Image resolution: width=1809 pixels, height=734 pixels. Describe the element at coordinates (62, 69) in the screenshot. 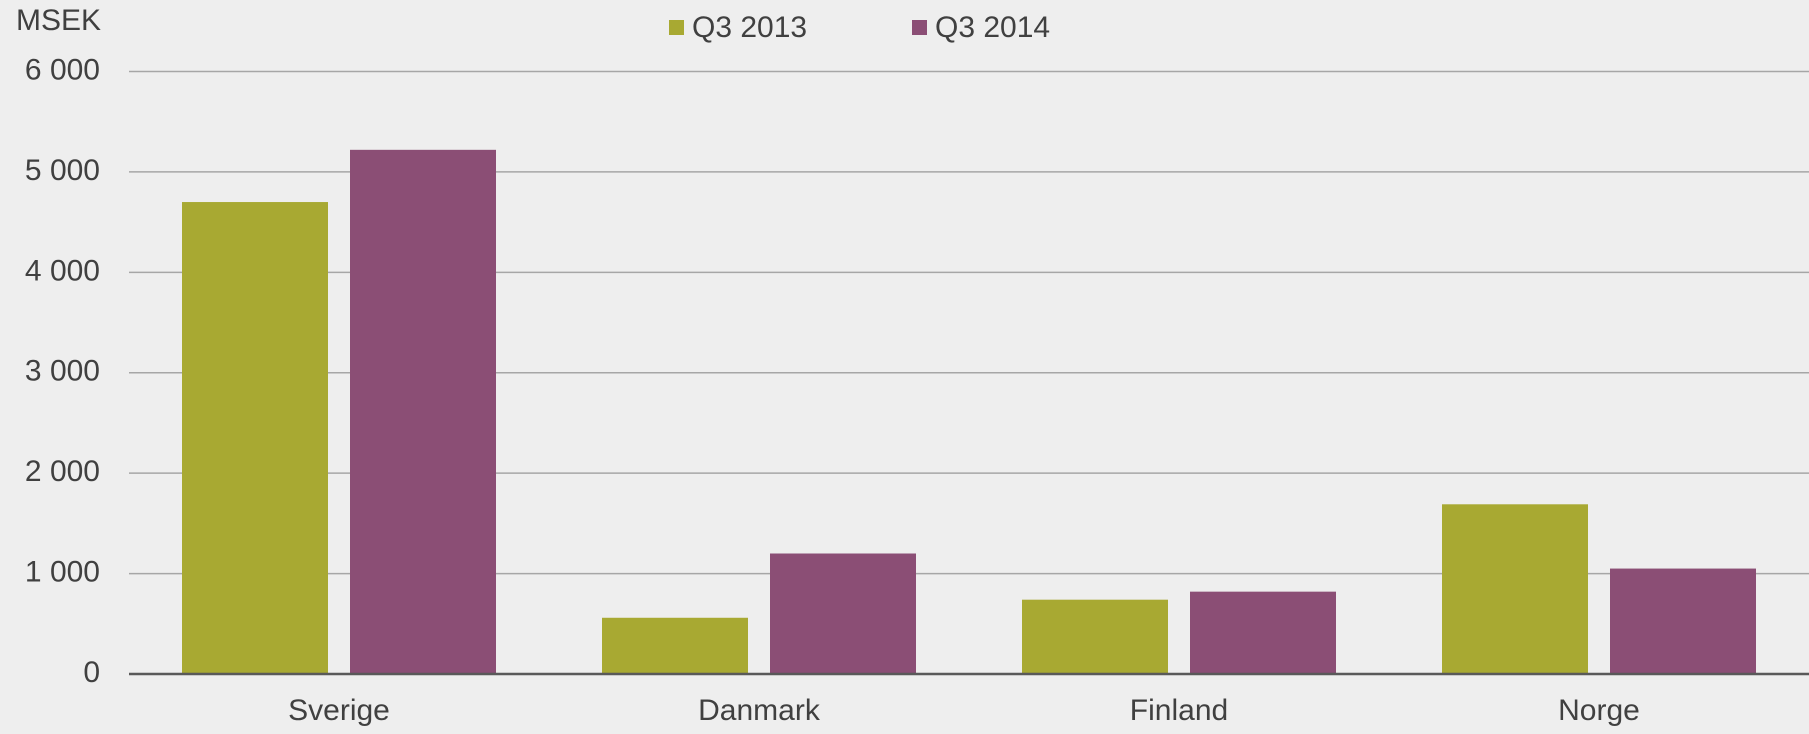

I see `y-tick-label: 6 000` at that location.